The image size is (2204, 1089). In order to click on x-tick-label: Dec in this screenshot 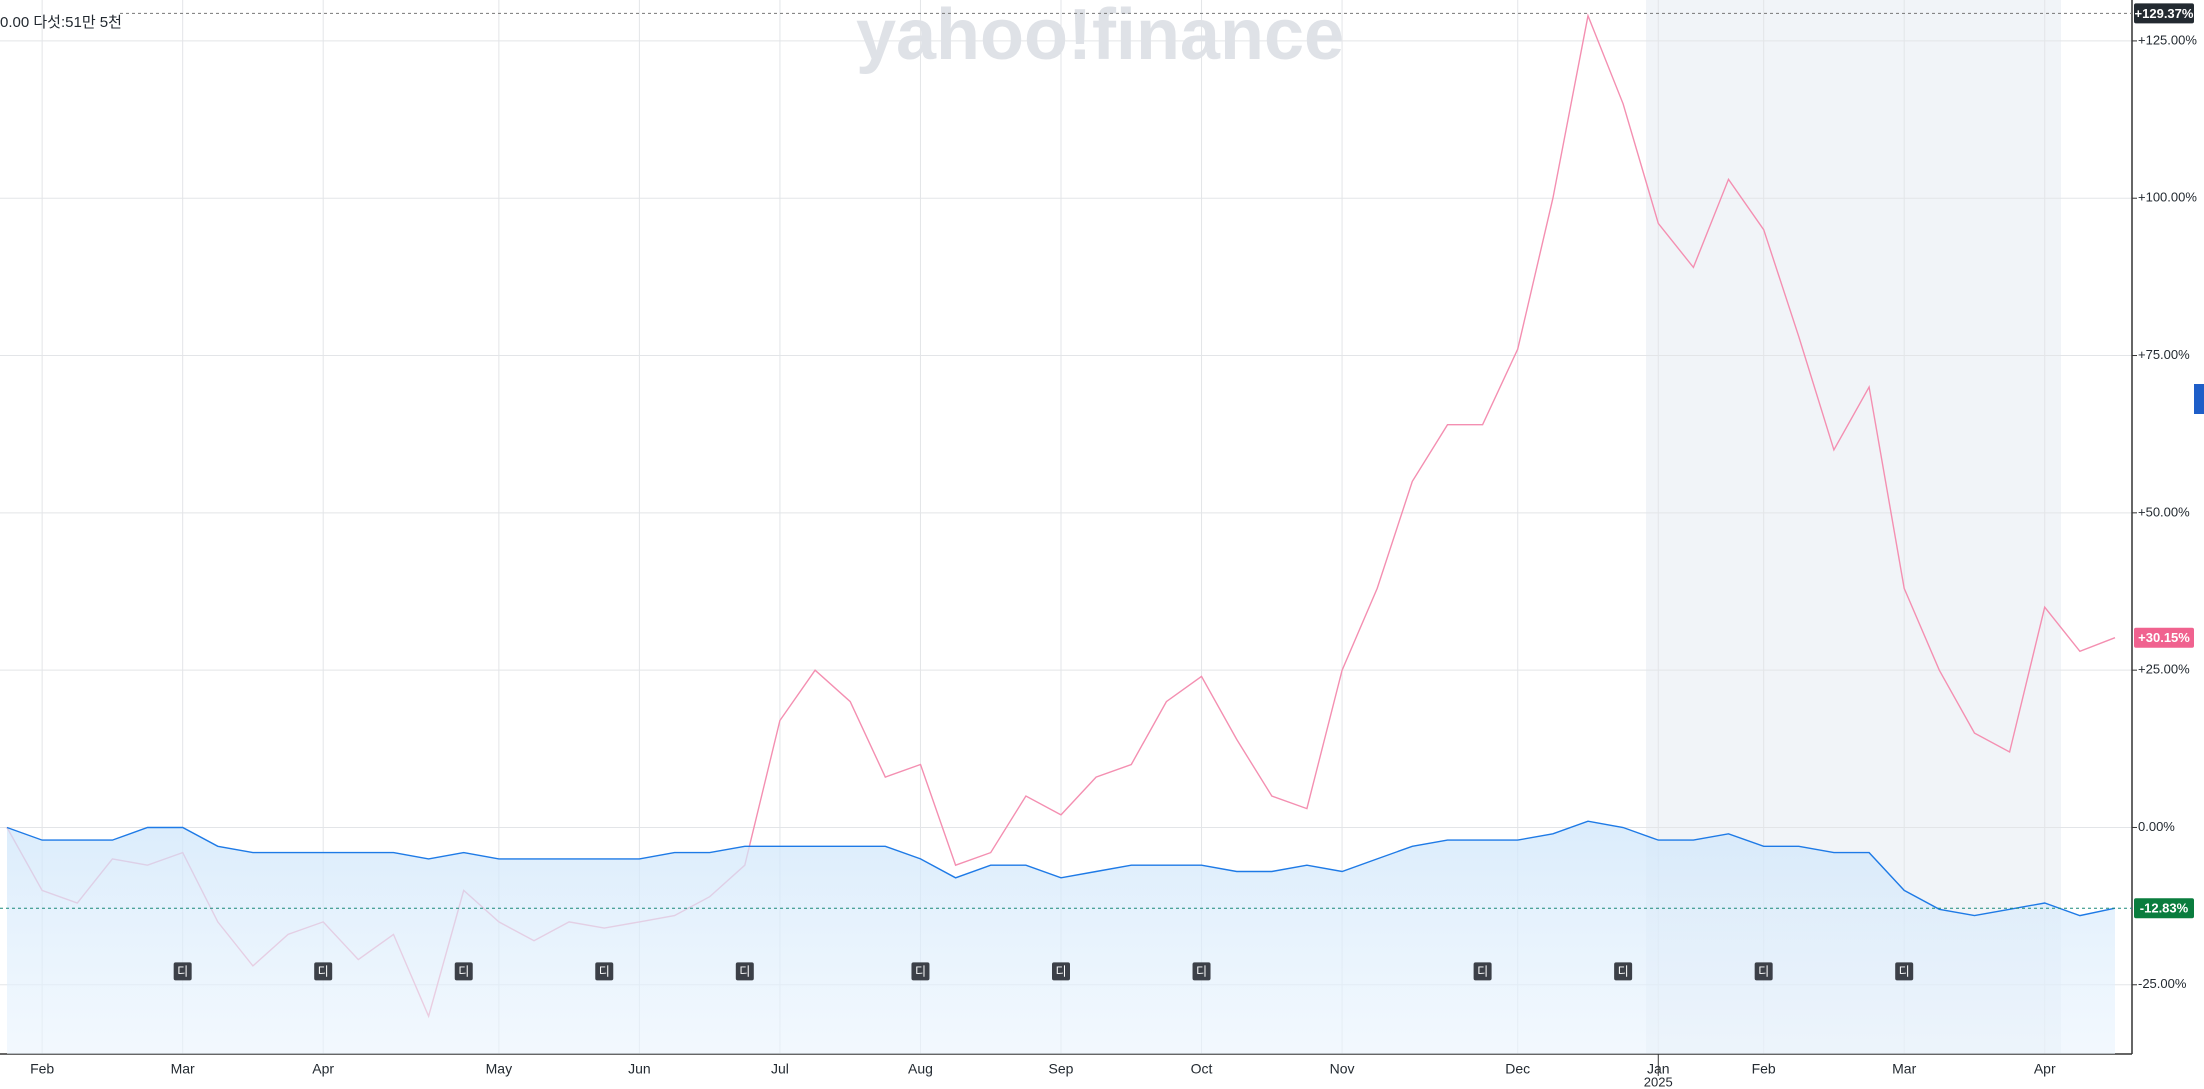, I will do `click(1517, 1069)`.